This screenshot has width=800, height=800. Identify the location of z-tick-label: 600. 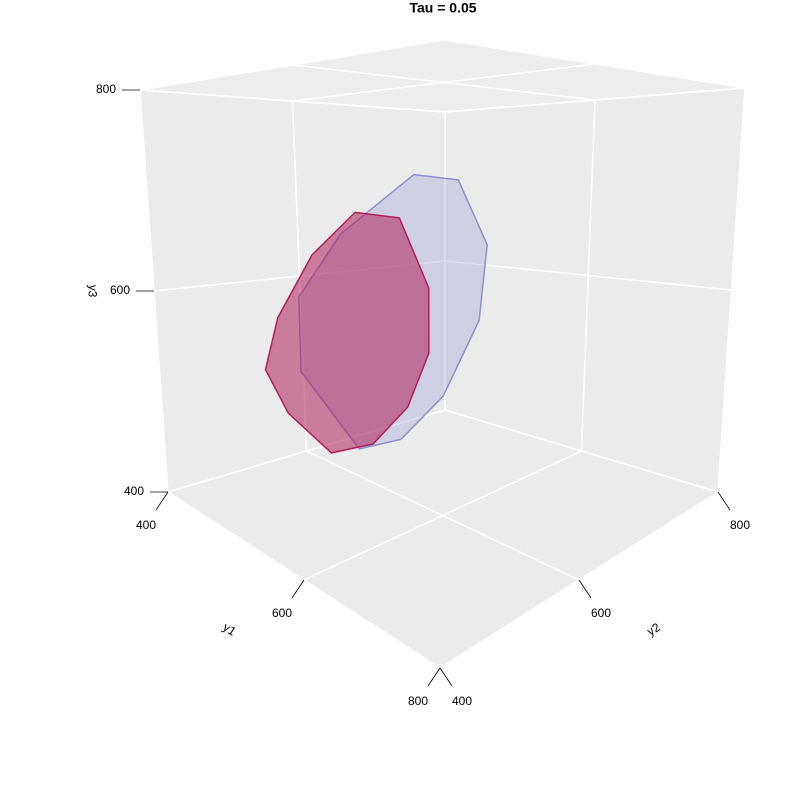
(120, 290).